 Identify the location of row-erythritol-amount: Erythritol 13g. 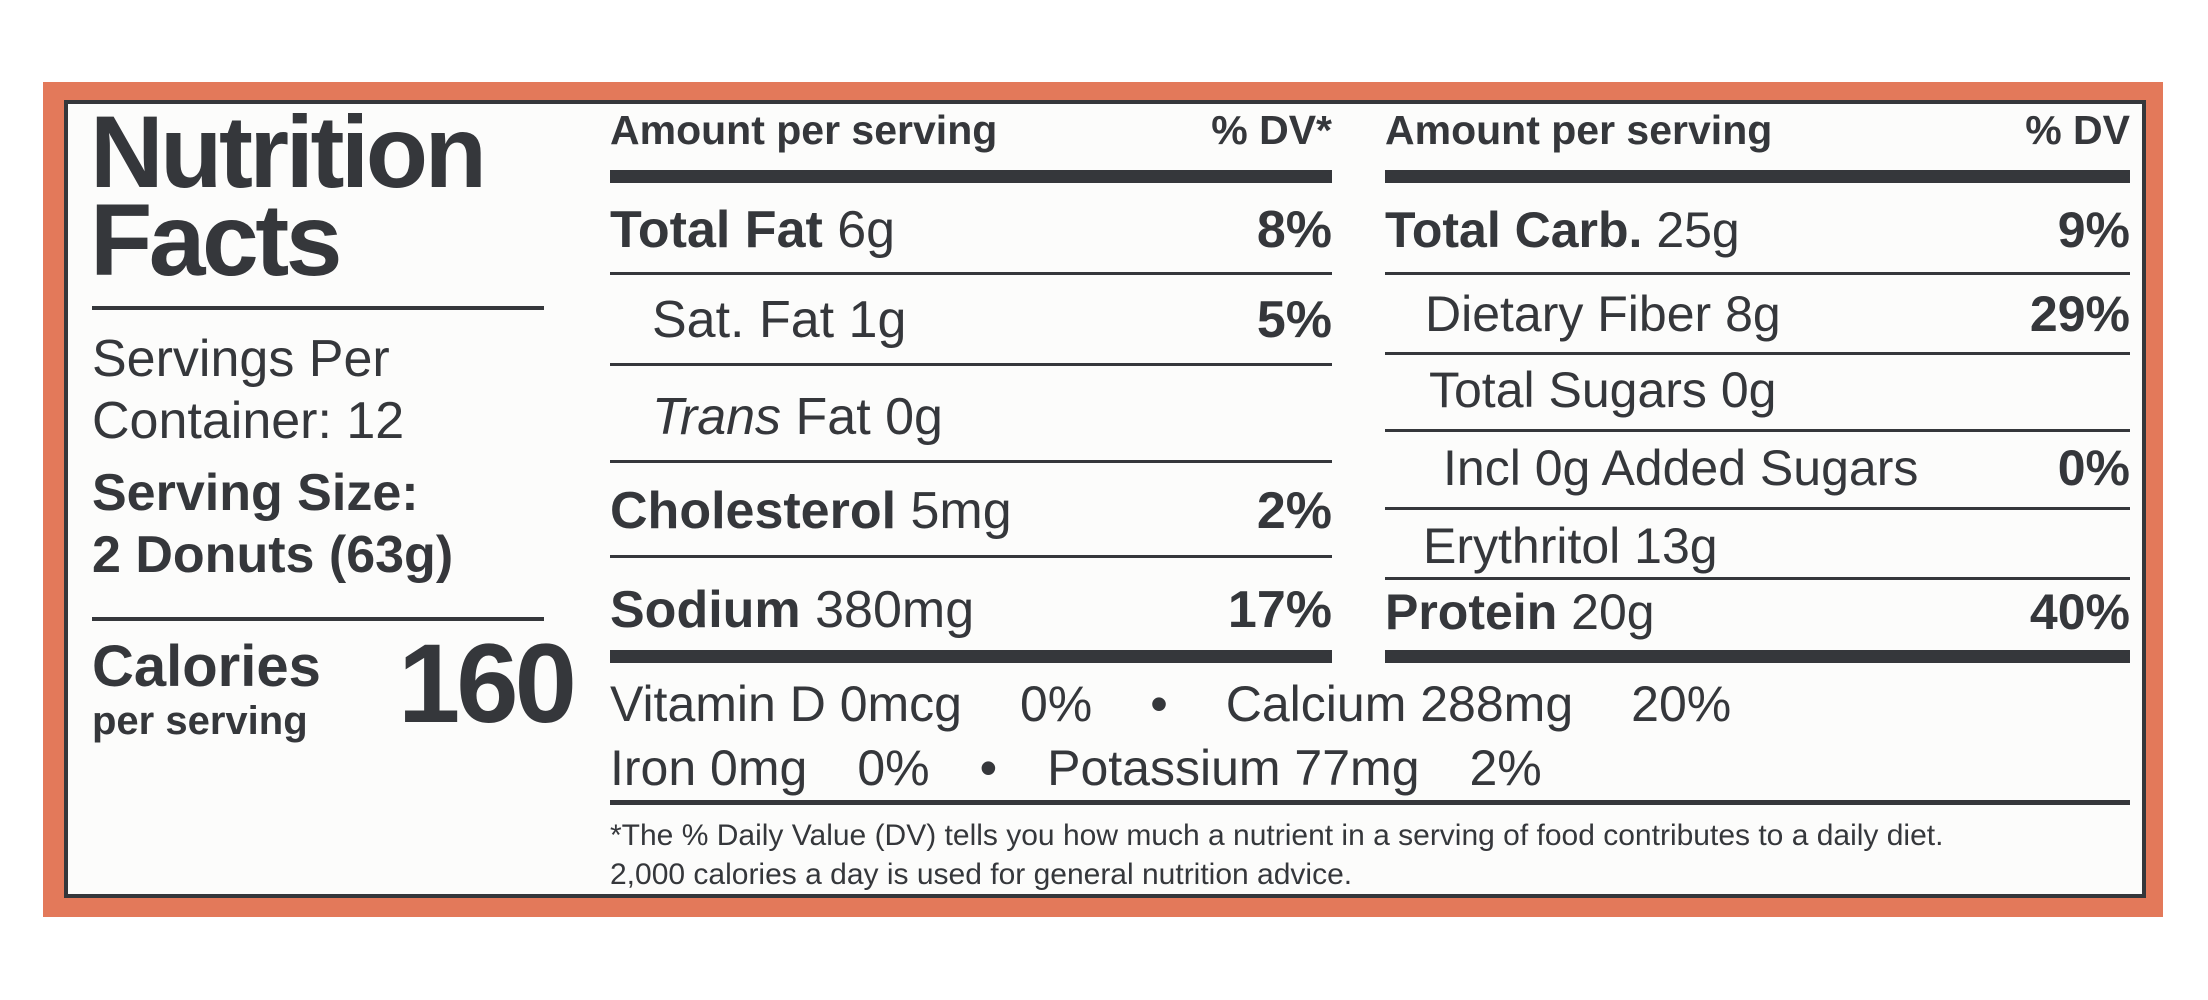
(1570, 546).